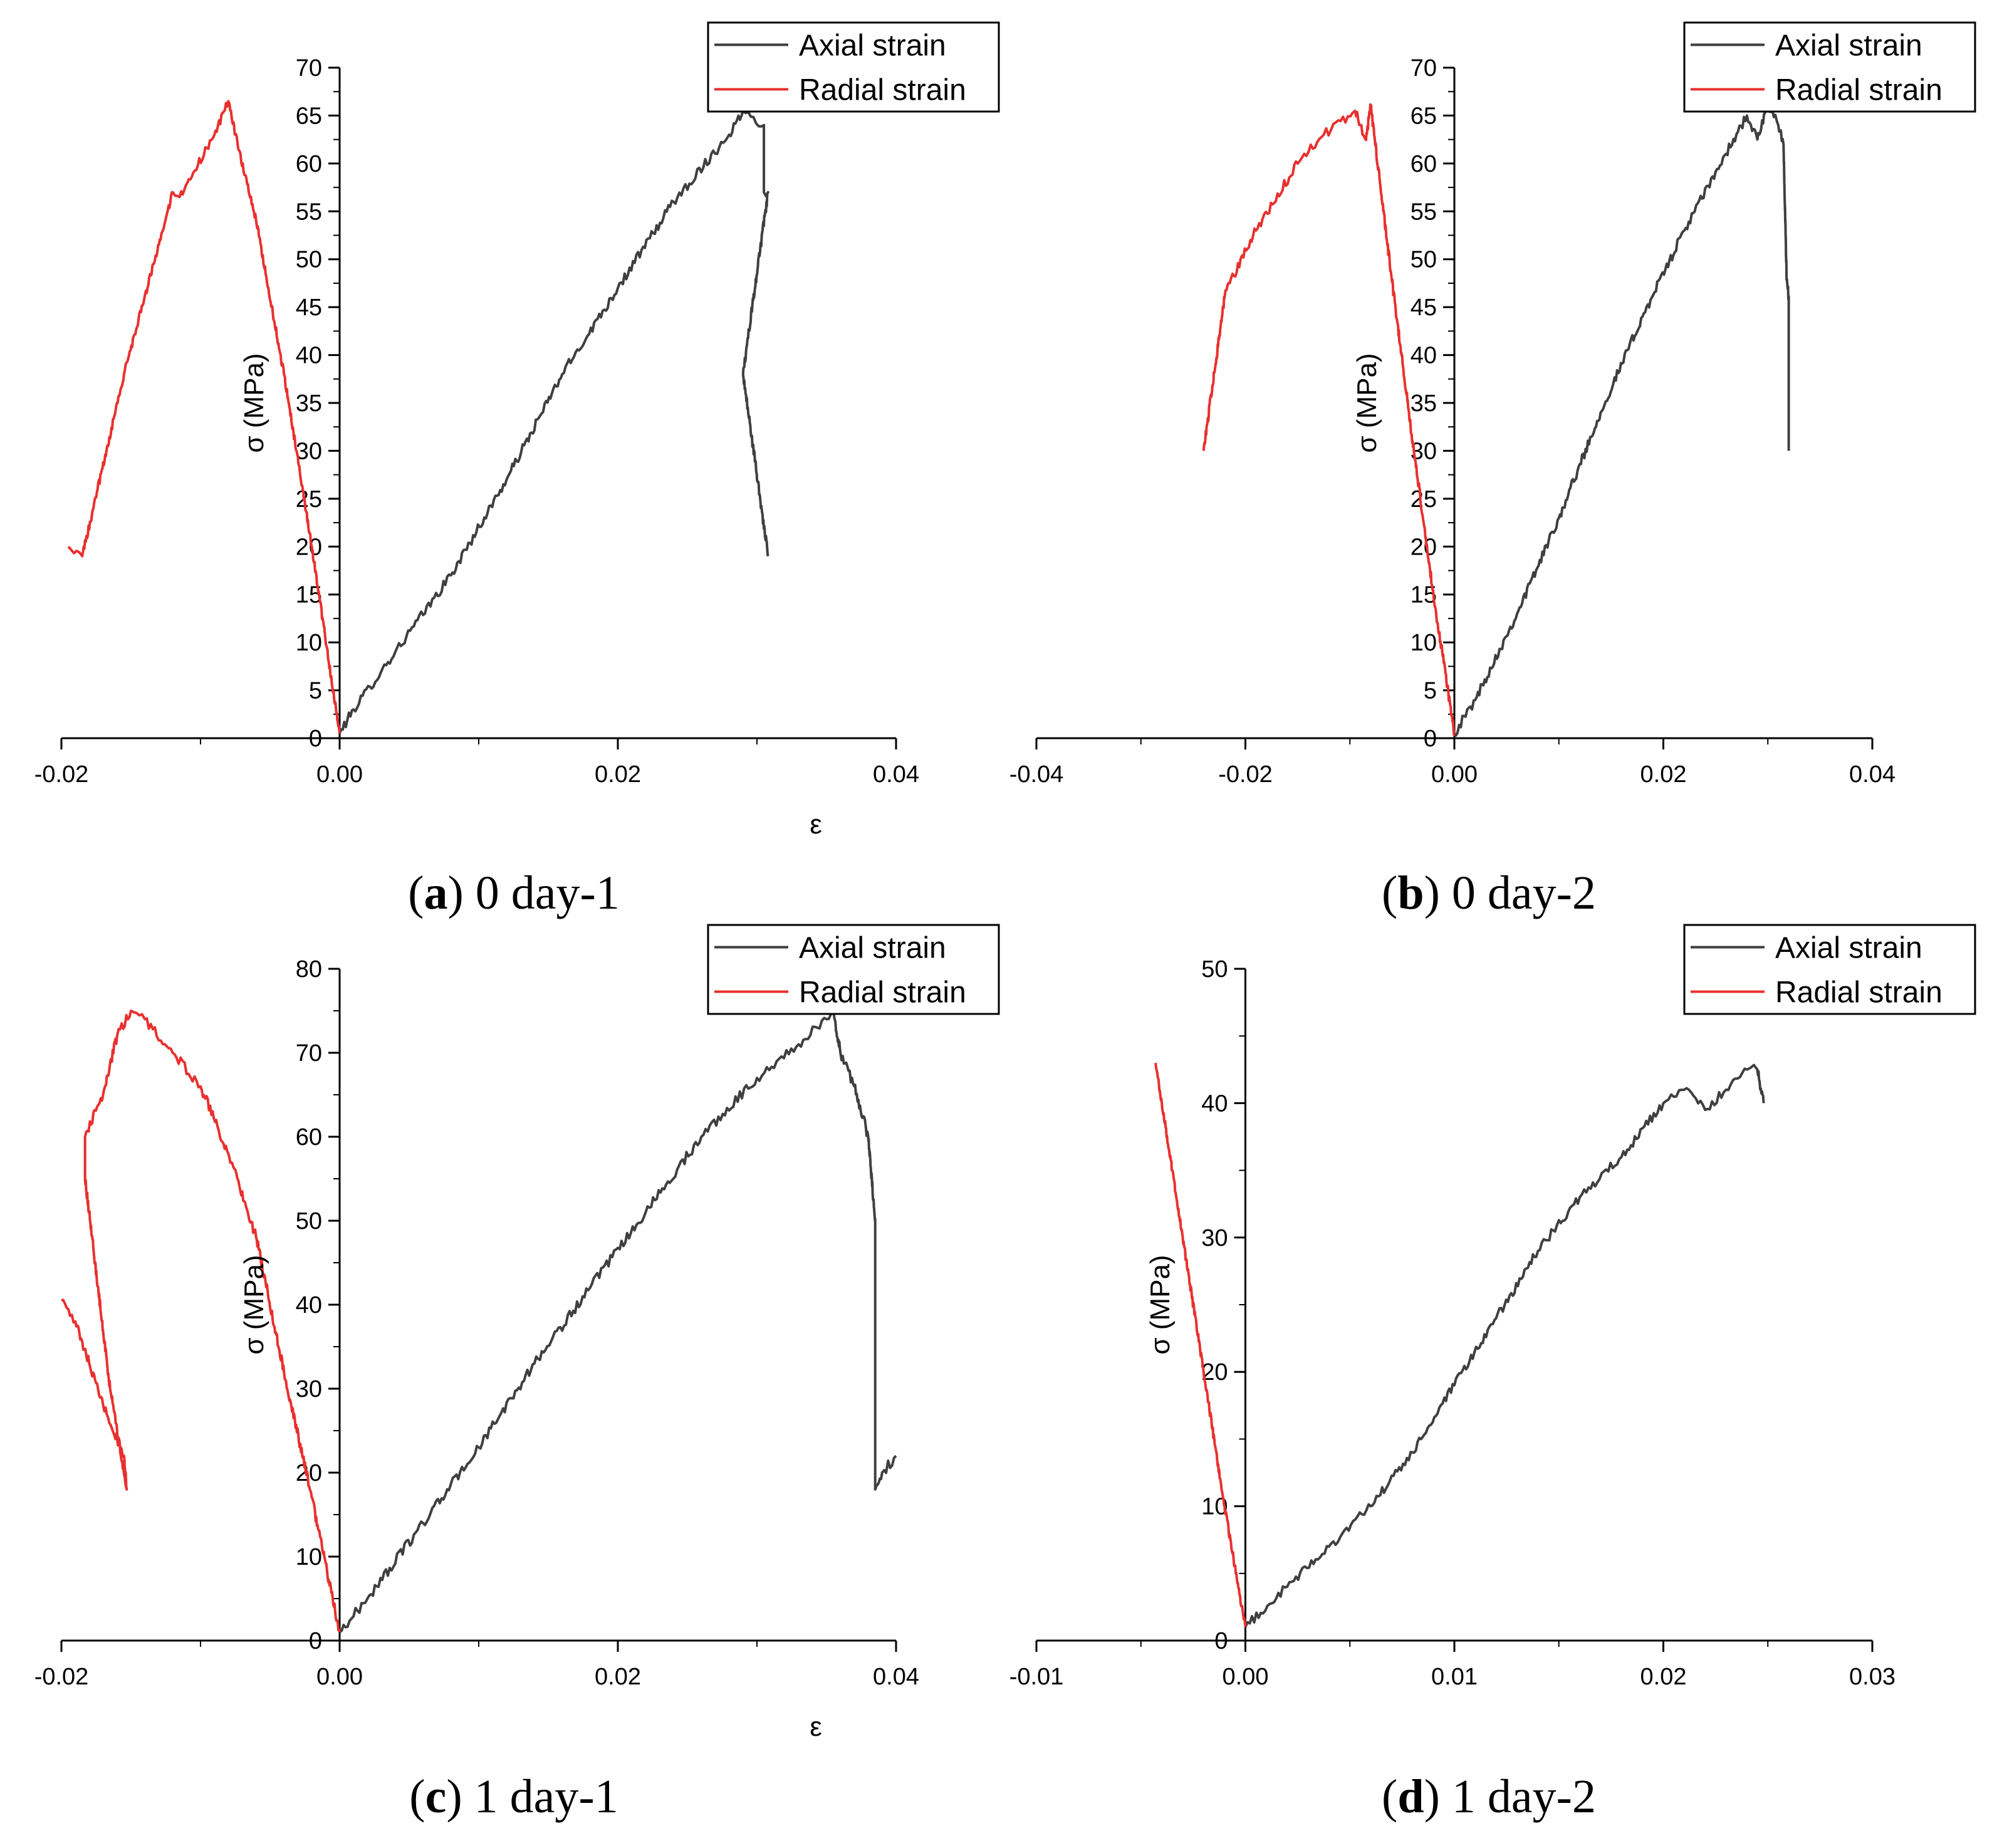  What do you see at coordinates (1424, 212) in the screenshot?
I see `y-tick-label: 55` at bounding box center [1424, 212].